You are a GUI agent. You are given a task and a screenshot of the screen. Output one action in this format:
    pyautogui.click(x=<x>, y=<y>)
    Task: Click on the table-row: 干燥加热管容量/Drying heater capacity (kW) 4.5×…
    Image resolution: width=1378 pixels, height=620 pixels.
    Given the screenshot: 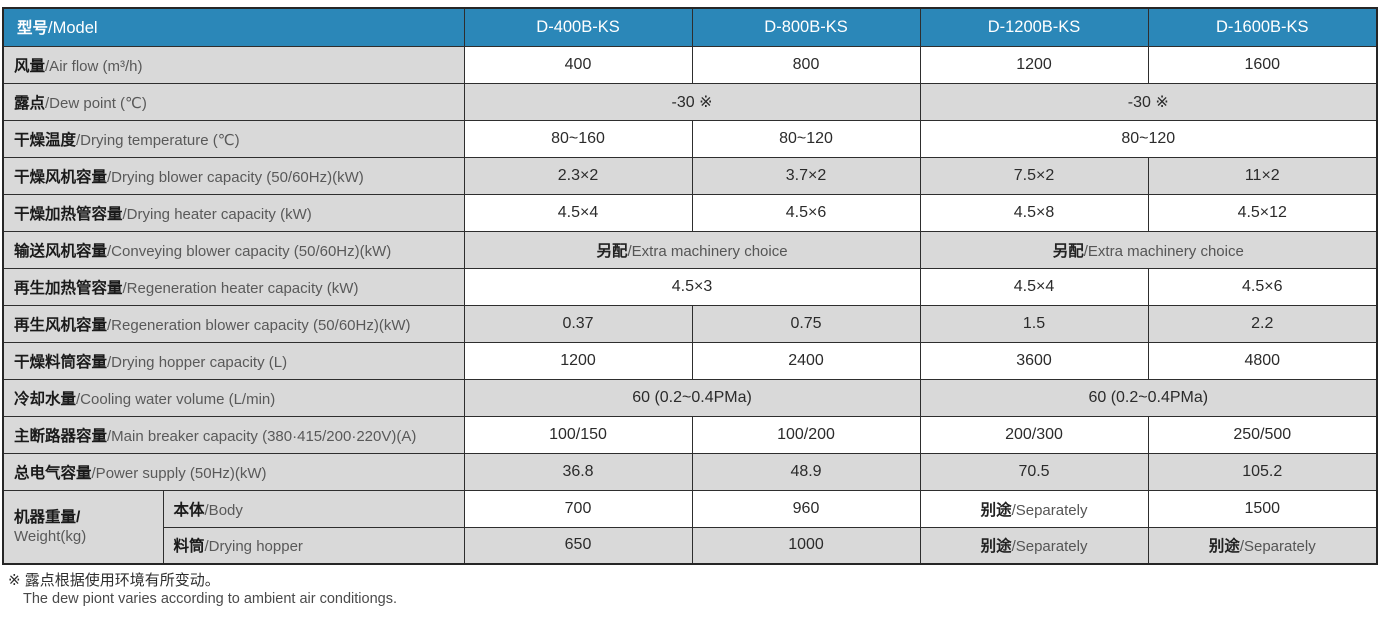 What is the action you would take?
    pyautogui.click(x=690, y=212)
    